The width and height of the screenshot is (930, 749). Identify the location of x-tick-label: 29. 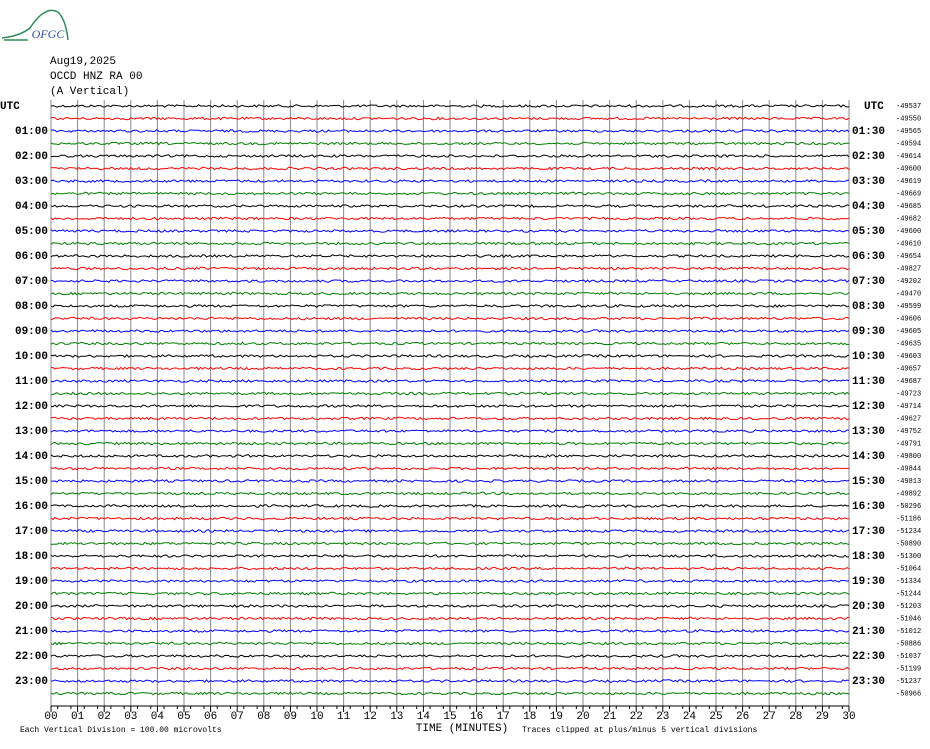
(822, 717).